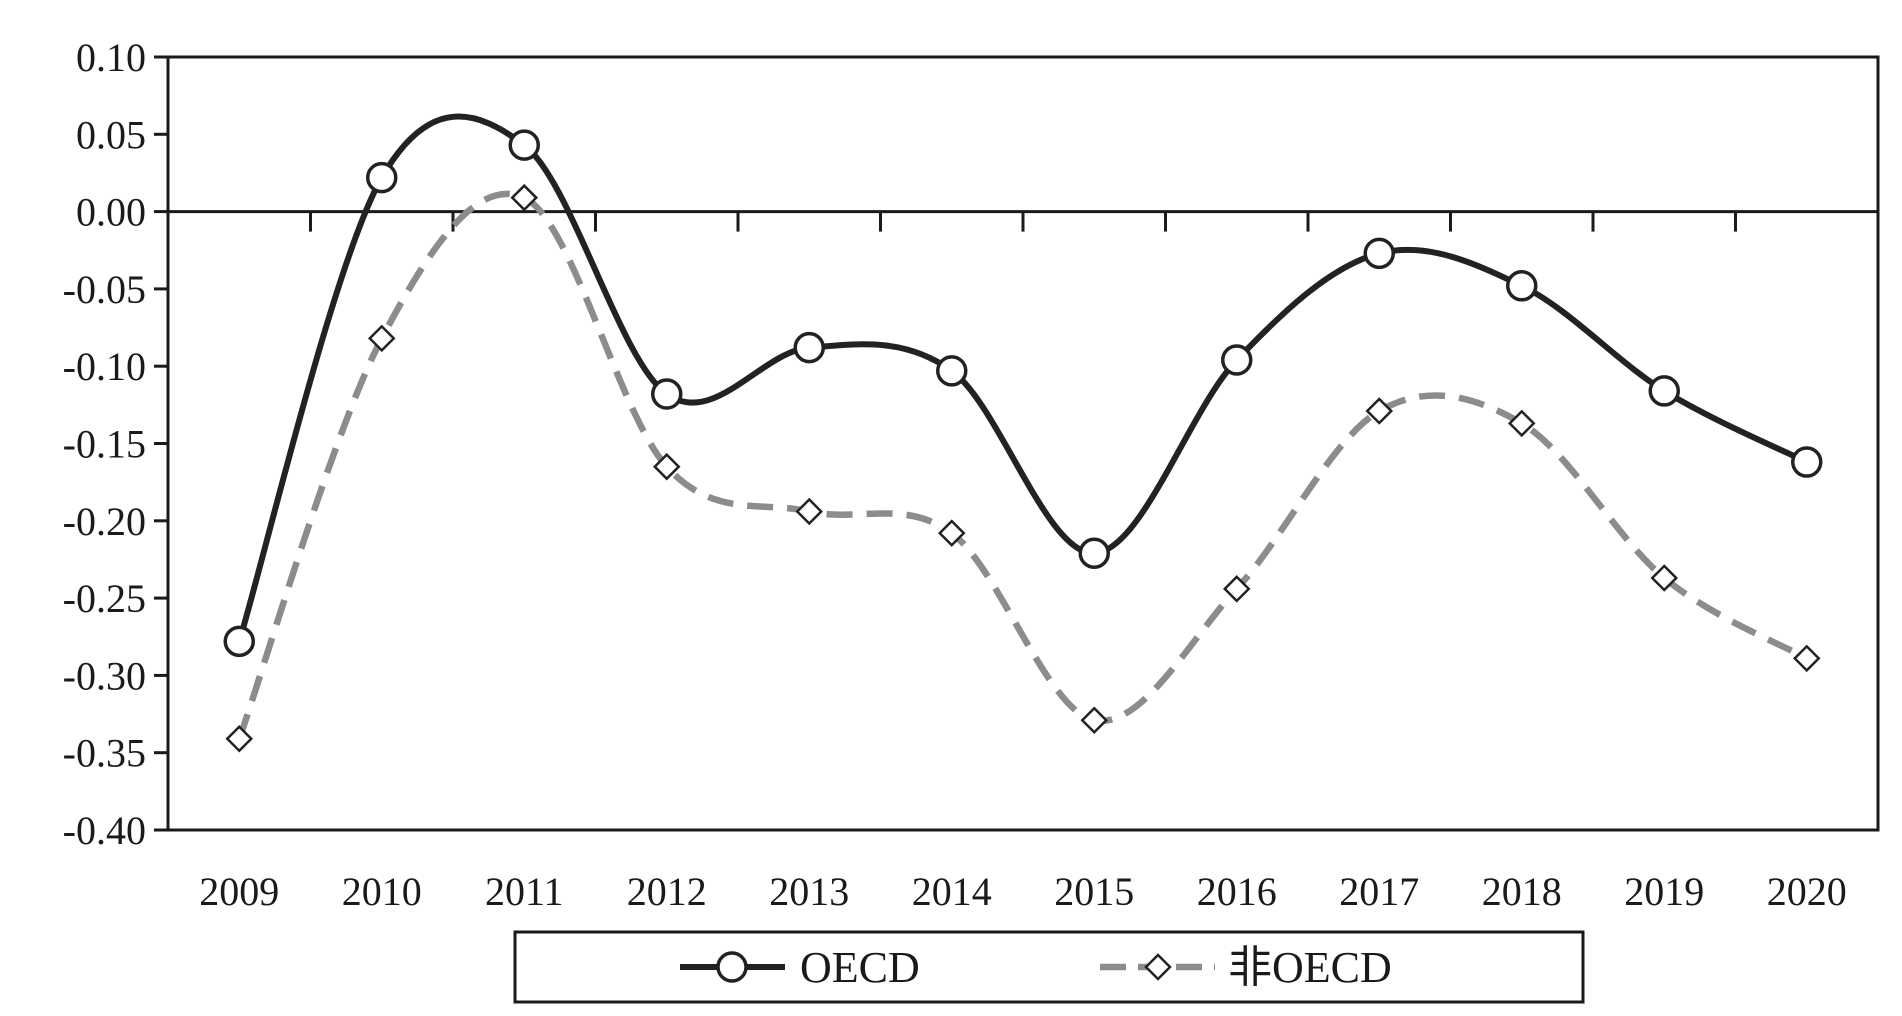 The image size is (1902, 1016). I want to click on legend-non-oecd-label: 非OECD, so click(1310, 967).